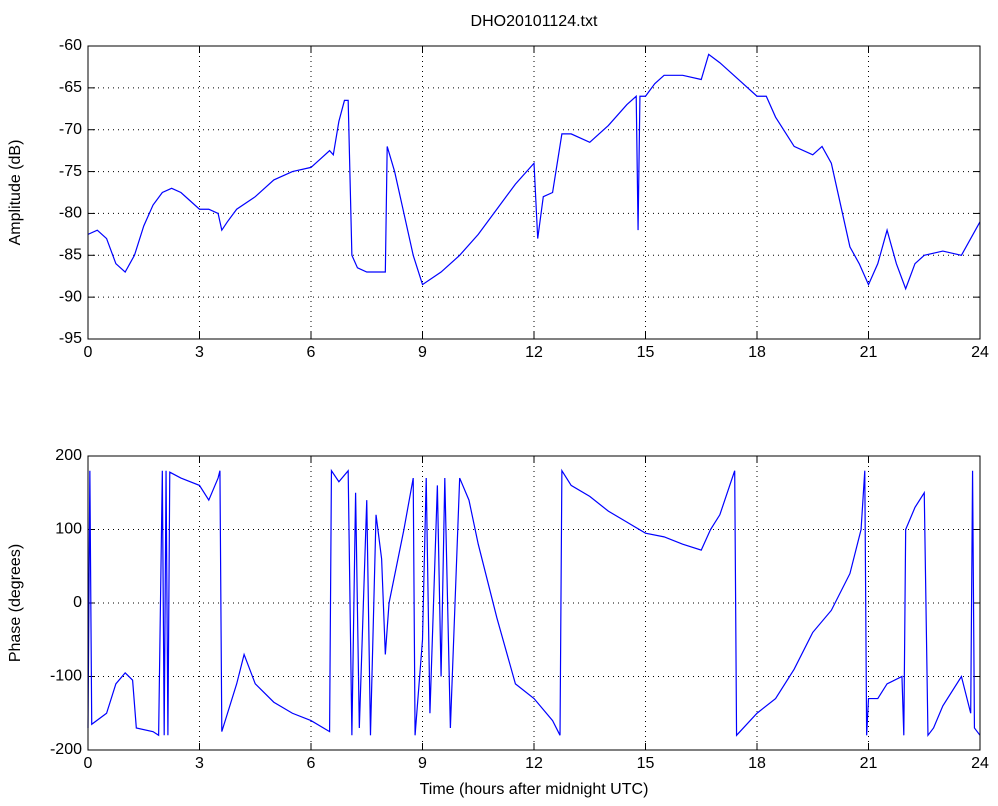  Describe the element at coordinates (70, 87) in the screenshot. I see `y-tick-label: -65` at that location.